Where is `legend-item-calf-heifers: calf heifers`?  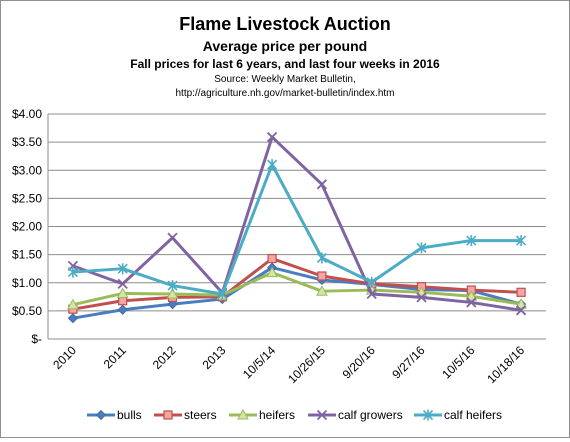
legend-item-calf-heifers: calf heifers is located at coordinates (458, 415).